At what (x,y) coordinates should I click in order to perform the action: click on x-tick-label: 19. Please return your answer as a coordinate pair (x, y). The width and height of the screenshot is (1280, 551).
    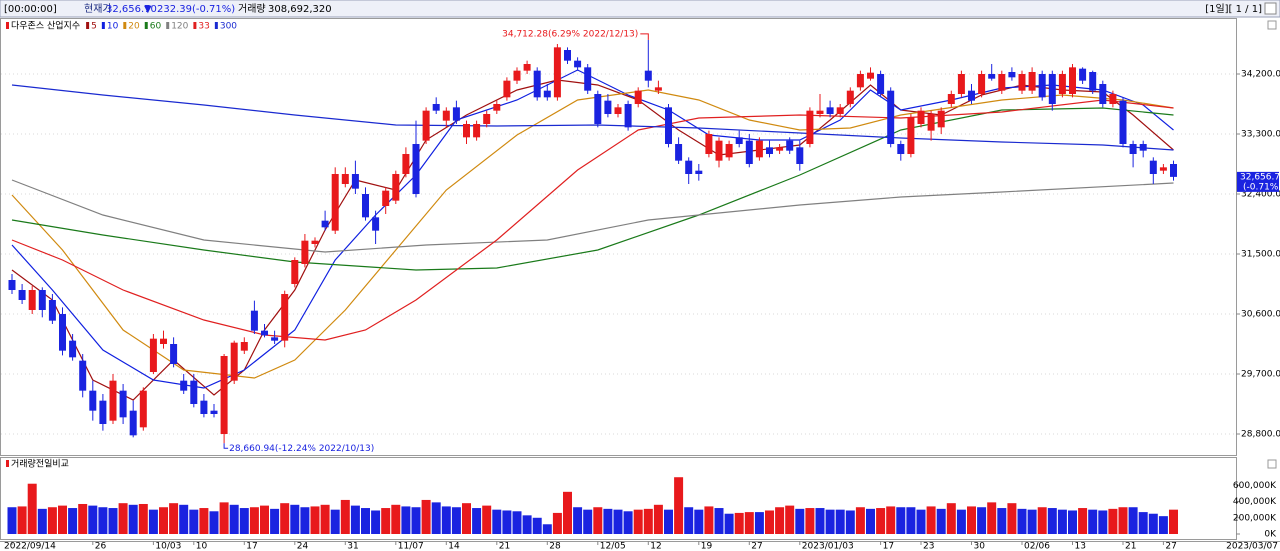
    Looking at the image, I should click on (707, 546).